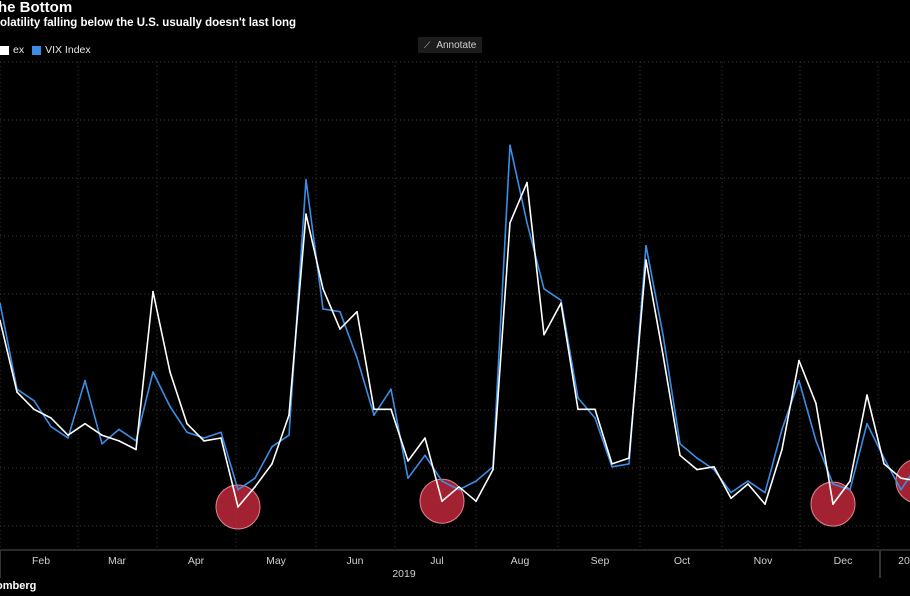  What do you see at coordinates (904, 561) in the screenshot?
I see `x-tick-label-11: 20` at bounding box center [904, 561].